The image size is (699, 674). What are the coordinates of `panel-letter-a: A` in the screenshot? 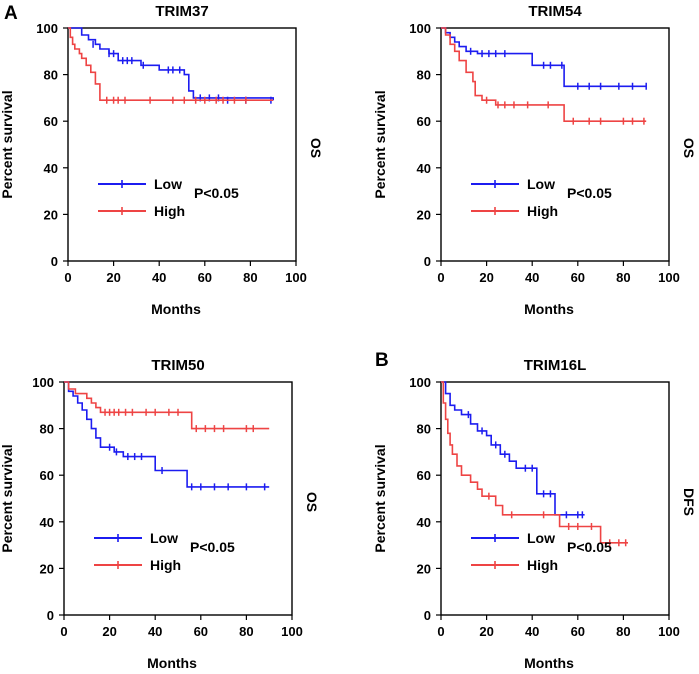 It's located at (11, 13).